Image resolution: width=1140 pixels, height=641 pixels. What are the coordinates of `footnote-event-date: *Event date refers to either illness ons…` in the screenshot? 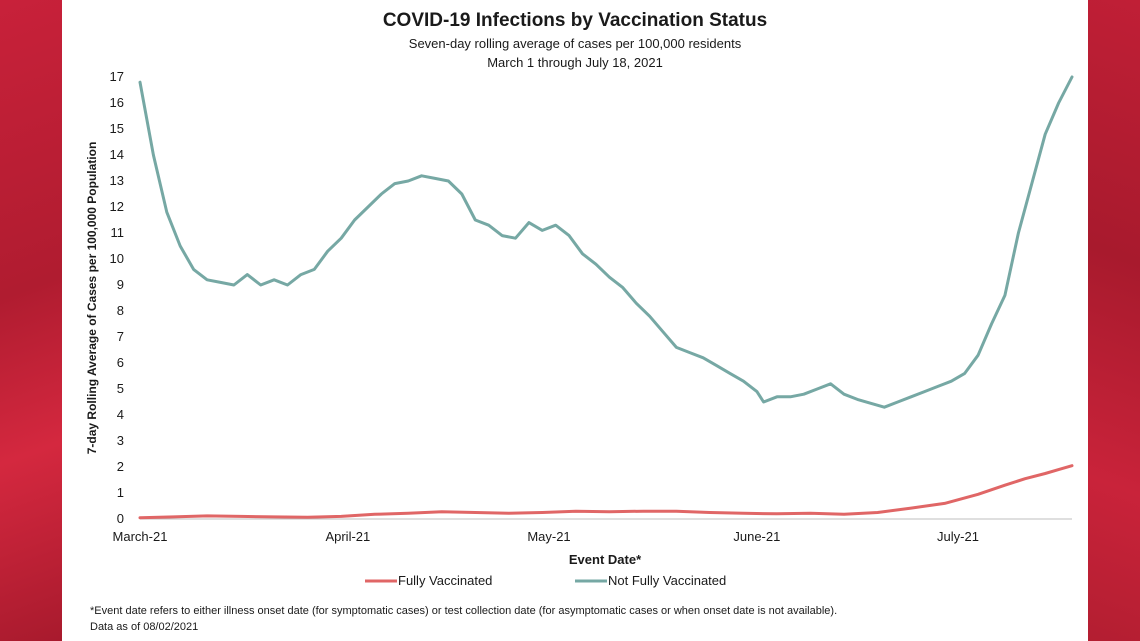 It's located at (464, 611).